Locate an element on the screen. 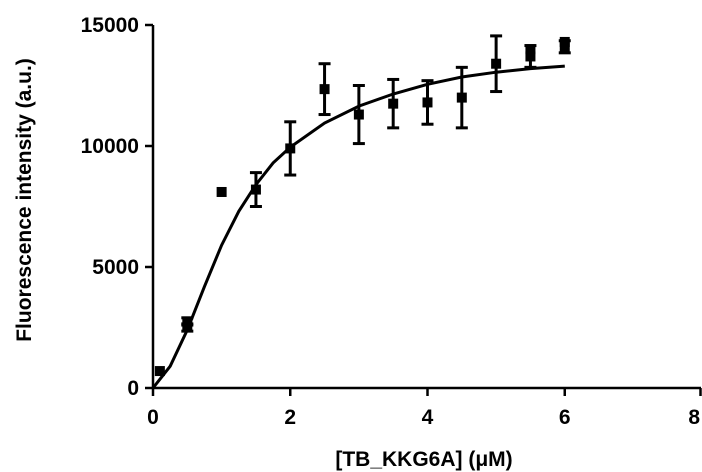  y-tick-label: 0 is located at coordinates (133, 388).